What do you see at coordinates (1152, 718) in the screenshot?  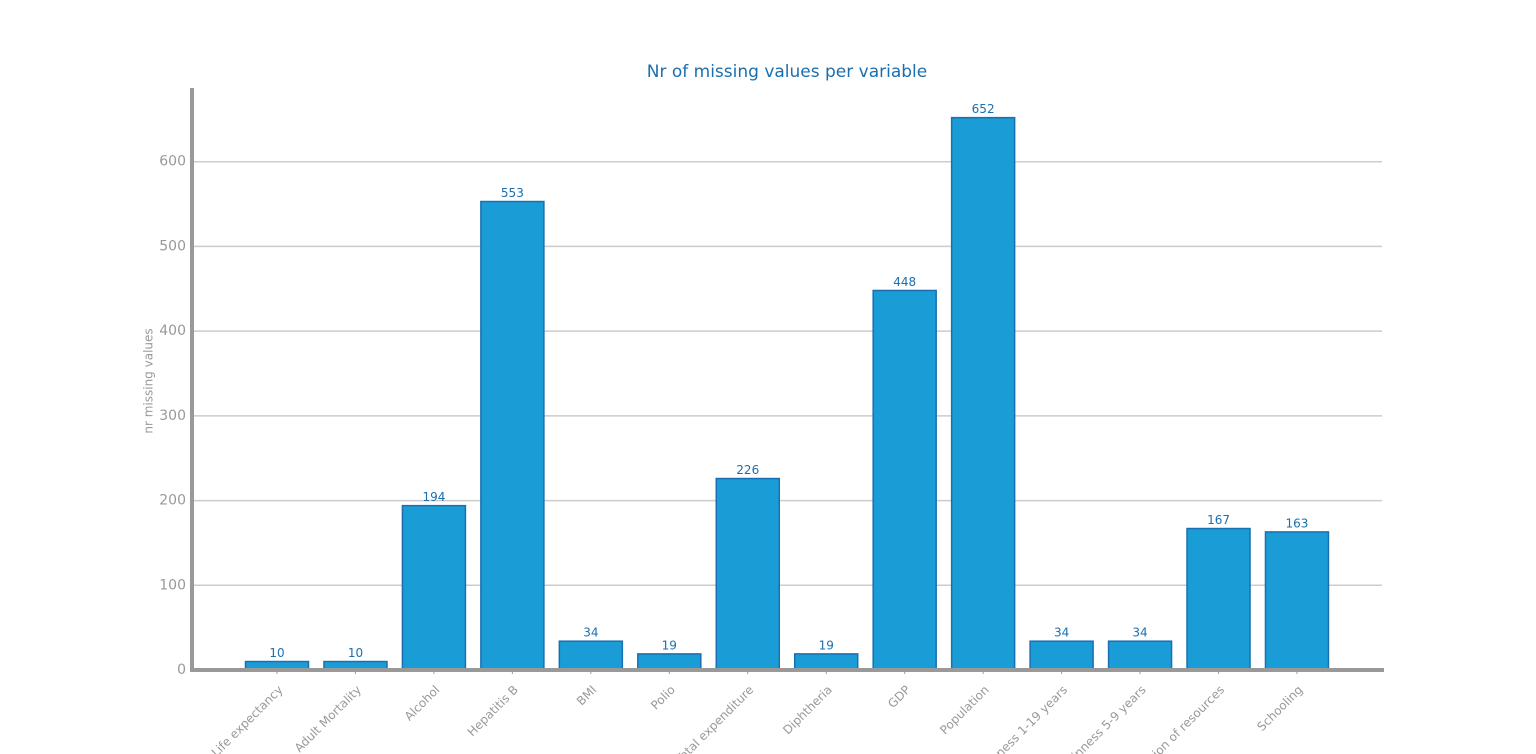 I see `x-tick-label: Income composition of resources` at bounding box center [1152, 718].